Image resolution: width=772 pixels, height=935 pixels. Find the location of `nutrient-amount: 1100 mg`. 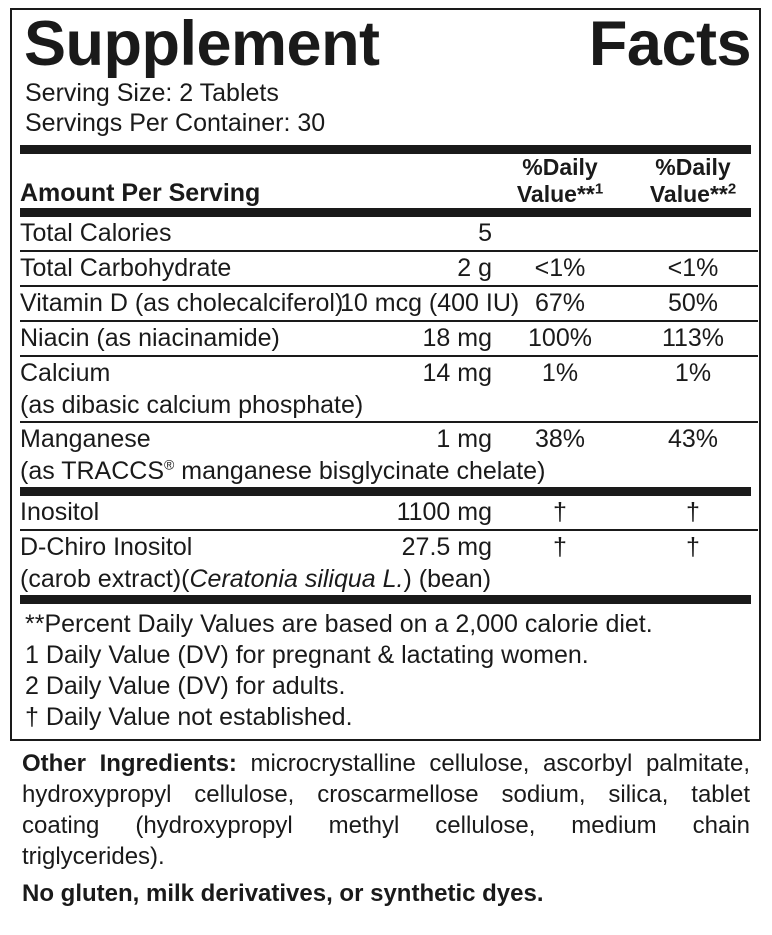

nutrient-amount: 1100 mg is located at coordinates (444, 512).